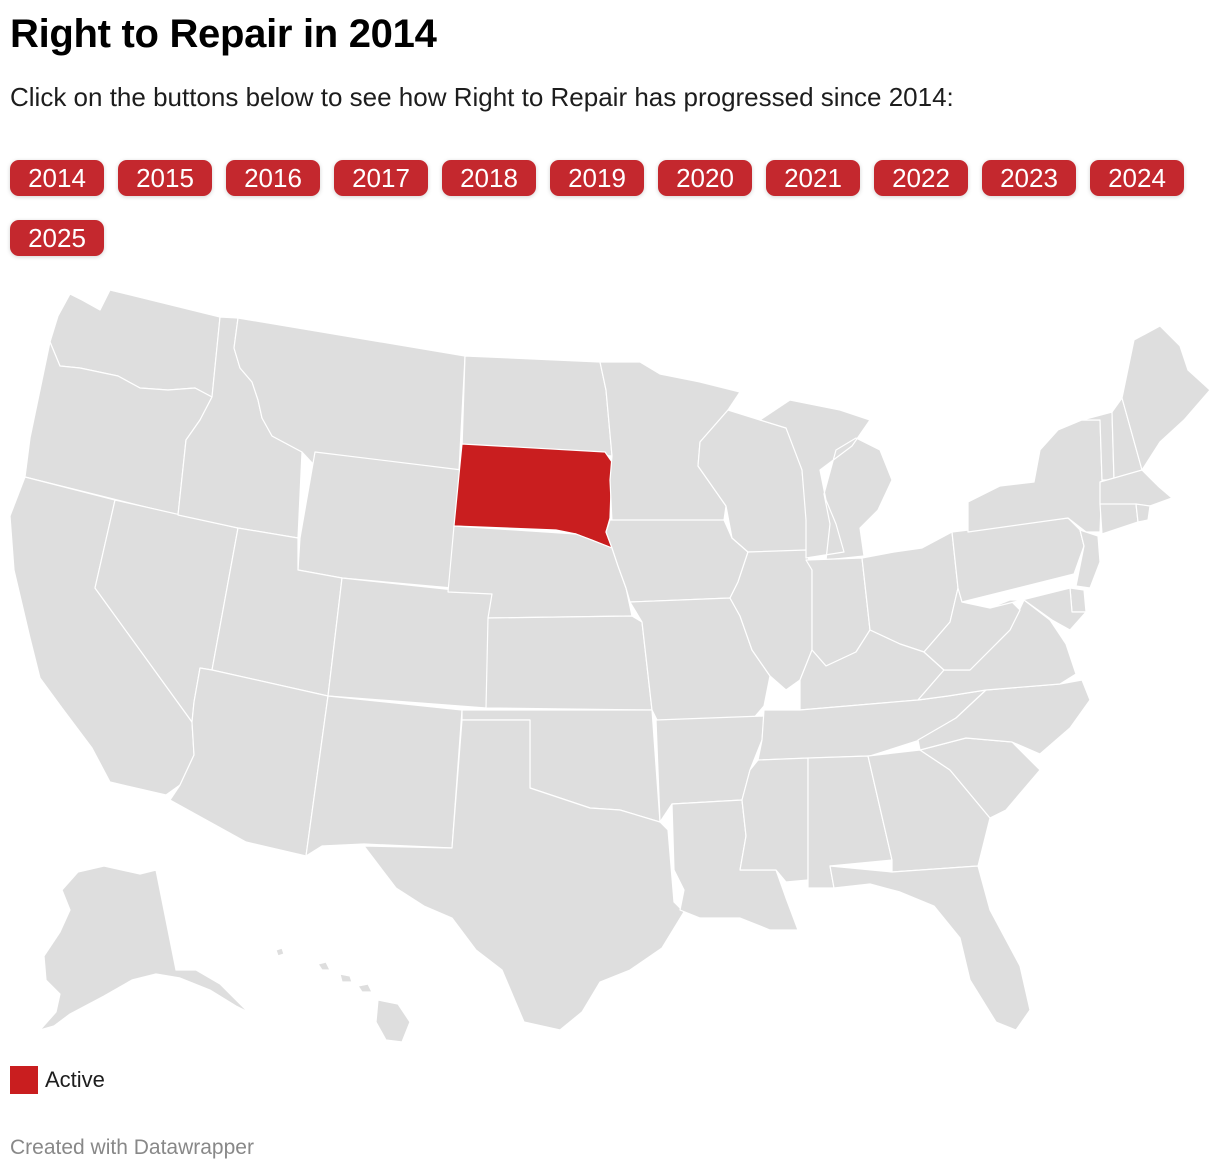 The height and width of the screenshot is (1174, 1220). What do you see at coordinates (1038, 609) in the screenshot?
I see `state-md` at bounding box center [1038, 609].